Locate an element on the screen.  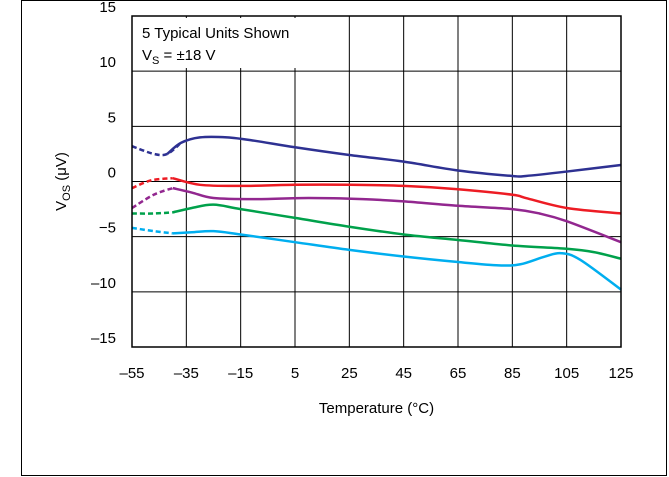
x-tick-label: –35 is located at coordinates (186, 373).